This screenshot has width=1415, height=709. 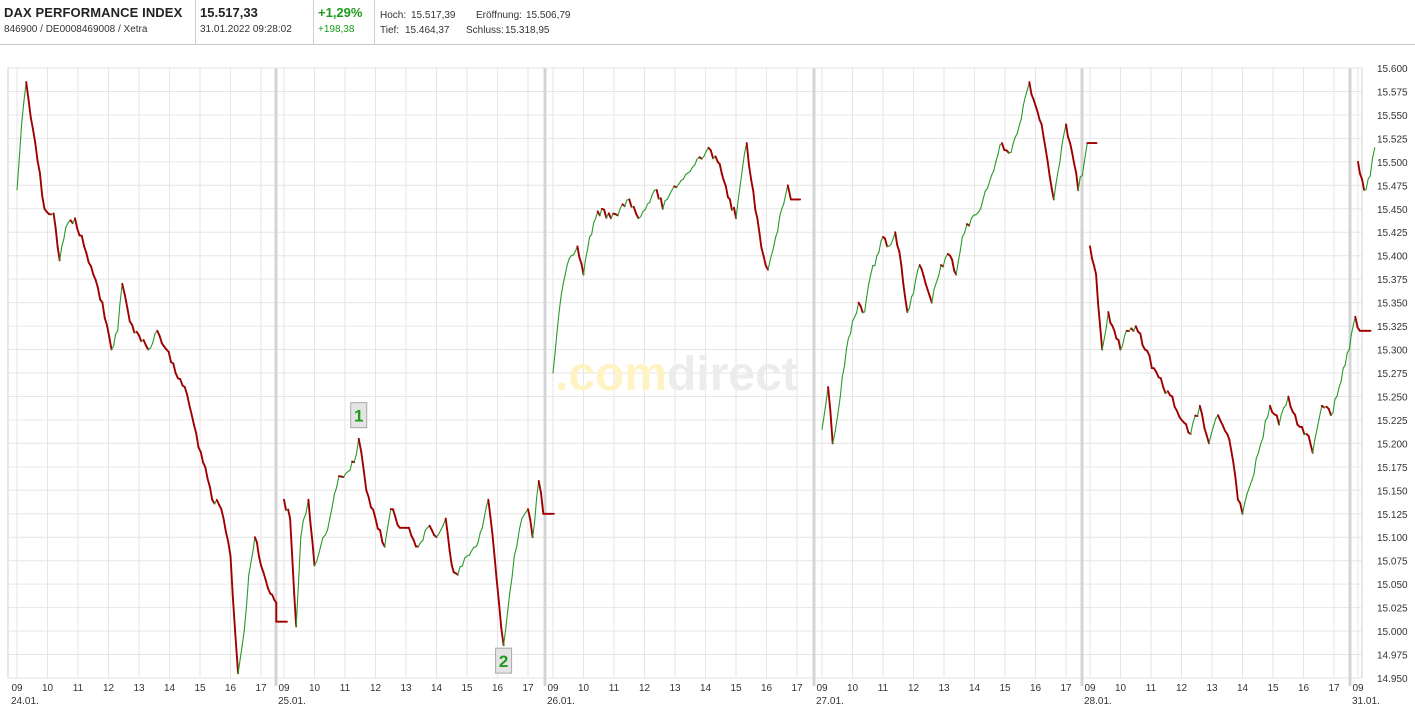 What do you see at coordinates (797, 688) in the screenshot?
I see `x-tick-label: 17` at bounding box center [797, 688].